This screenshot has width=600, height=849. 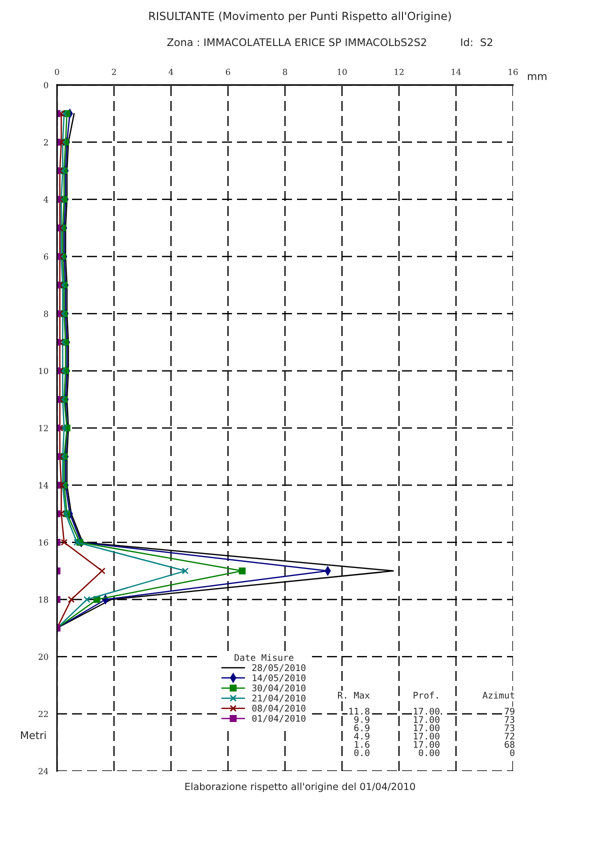 I want to click on y-tick-label: 4, so click(x=46, y=199).